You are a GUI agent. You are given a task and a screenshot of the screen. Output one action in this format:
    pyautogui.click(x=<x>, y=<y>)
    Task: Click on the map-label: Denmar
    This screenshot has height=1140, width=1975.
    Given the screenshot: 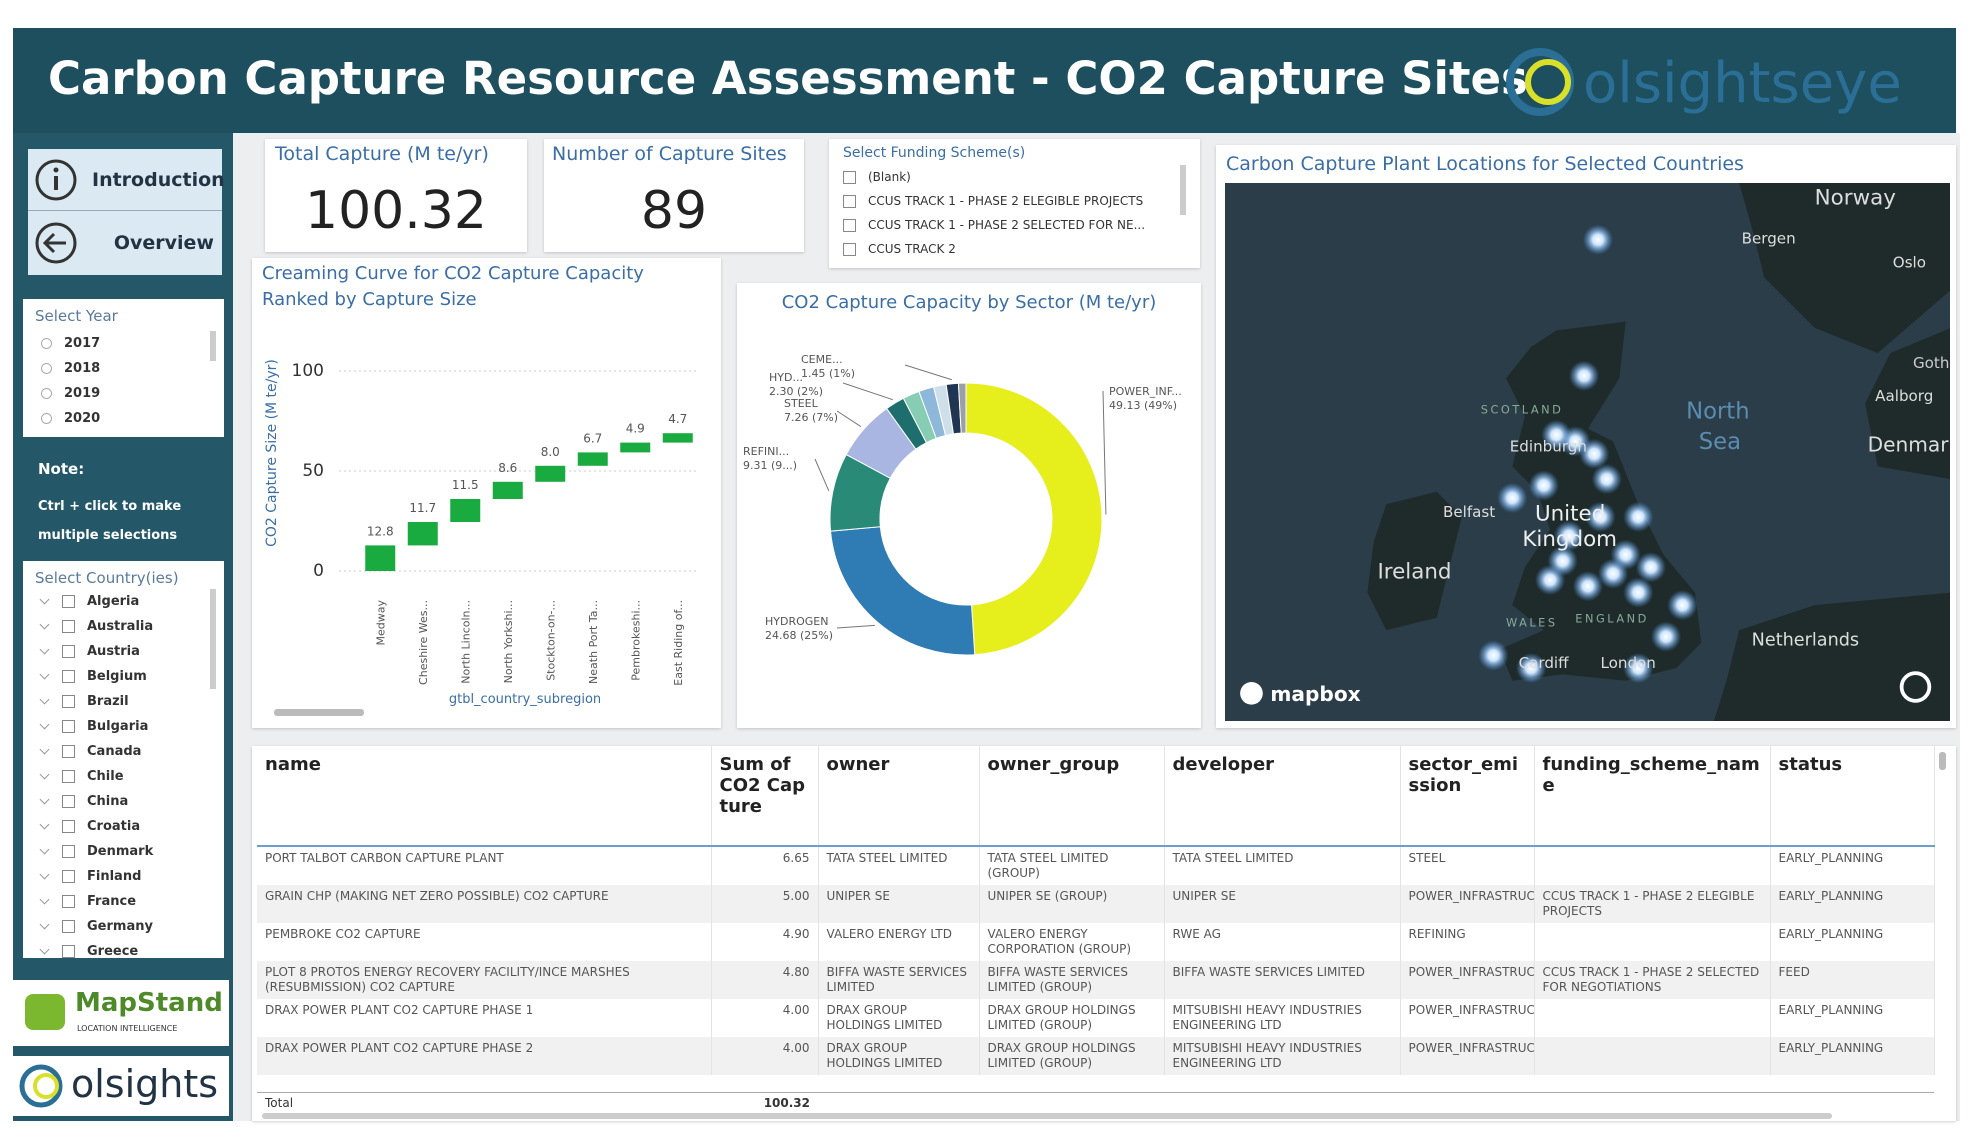 What is the action you would take?
    pyautogui.click(x=1909, y=444)
    